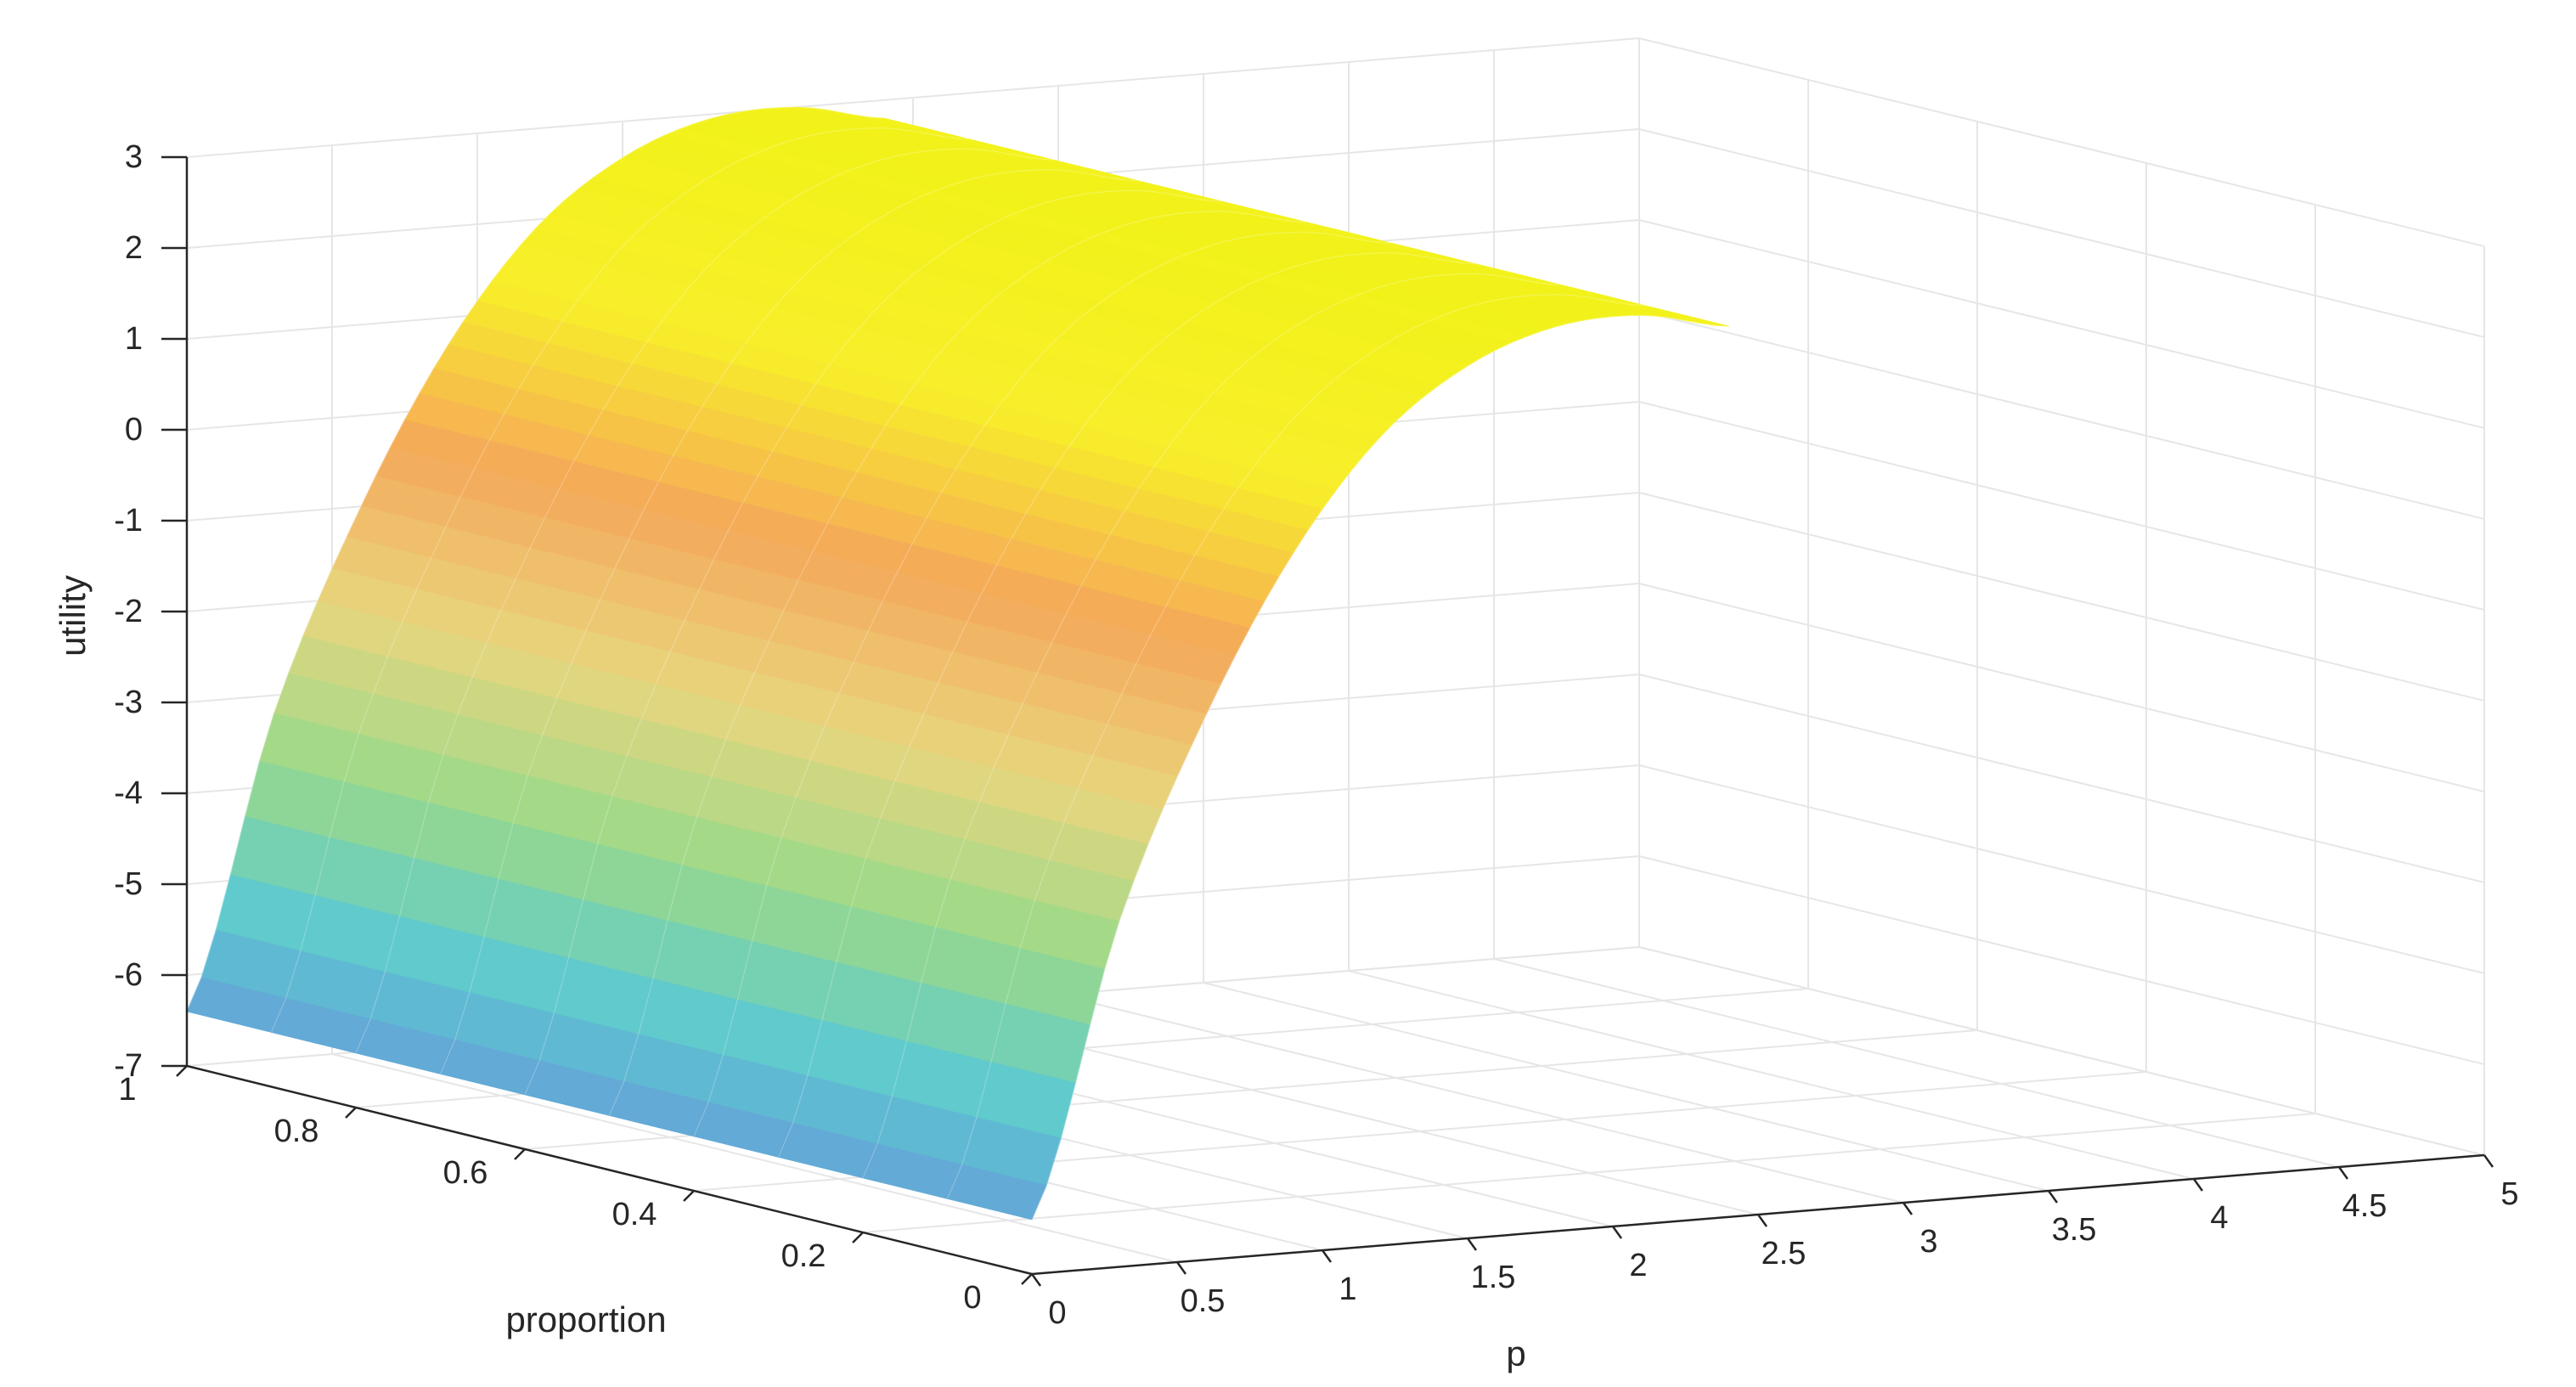 The width and height of the screenshot is (2576, 1387). What do you see at coordinates (585, 1319) in the screenshot?
I see `y-axis-title: proportion` at bounding box center [585, 1319].